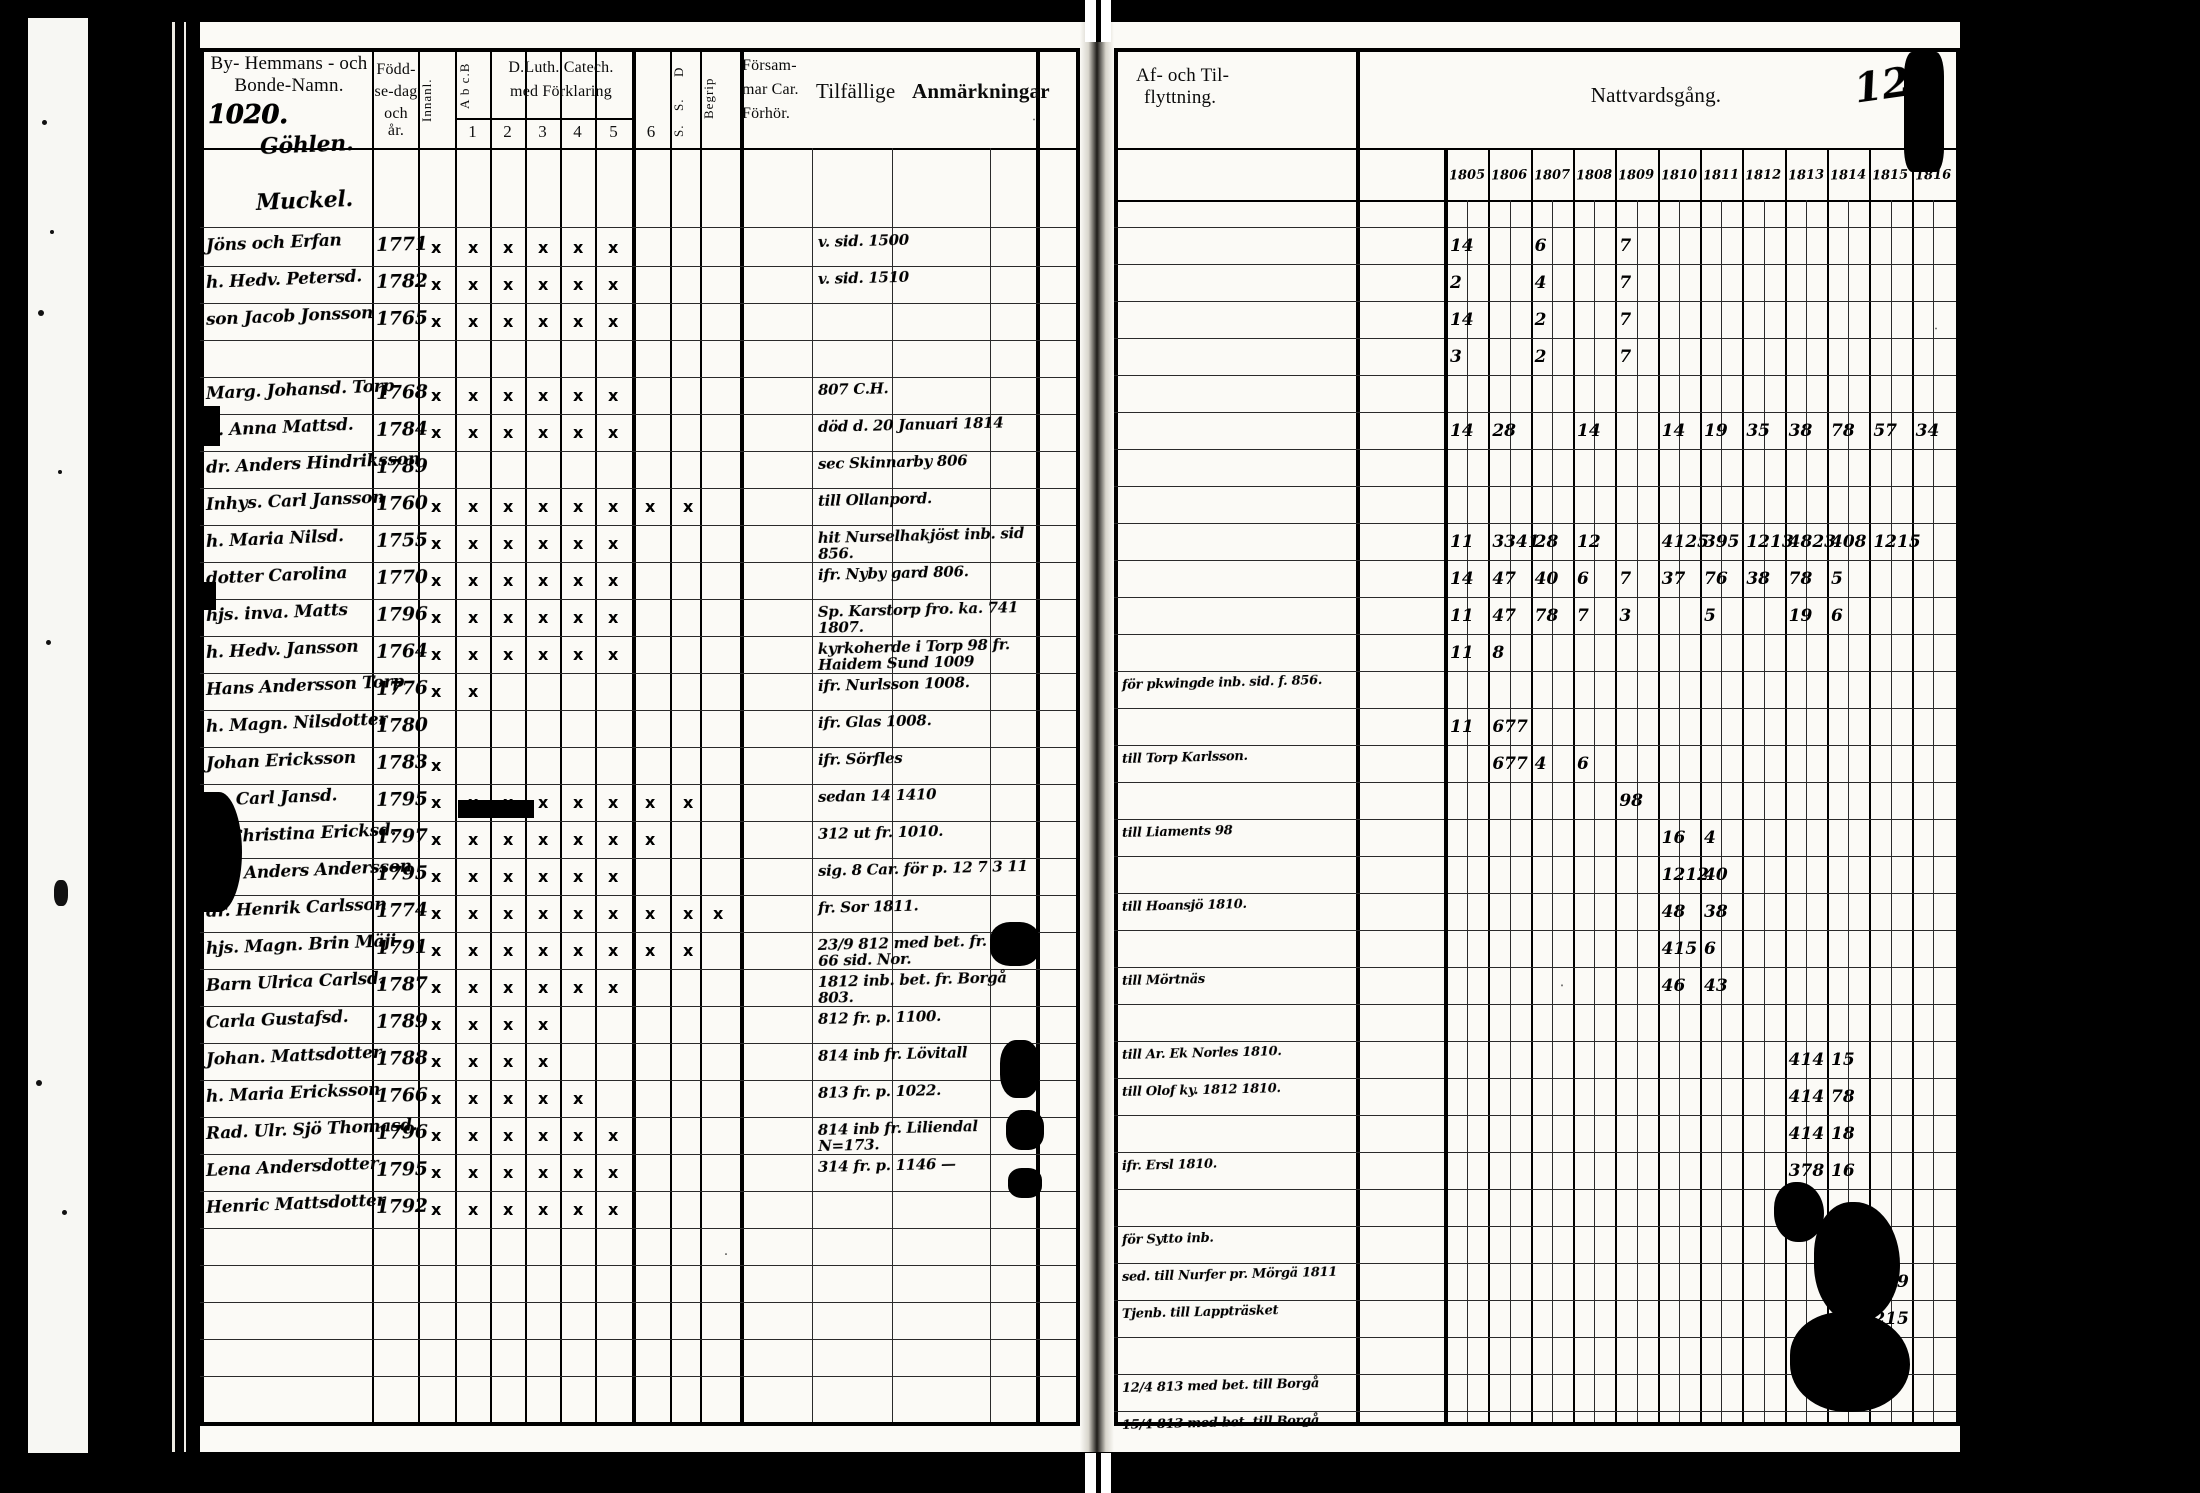 The image size is (2200, 1493). What do you see at coordinates (276, 576) in the screenshot?
I see `row-person-name: dotter Carolina` at bounding box center [276, 576].